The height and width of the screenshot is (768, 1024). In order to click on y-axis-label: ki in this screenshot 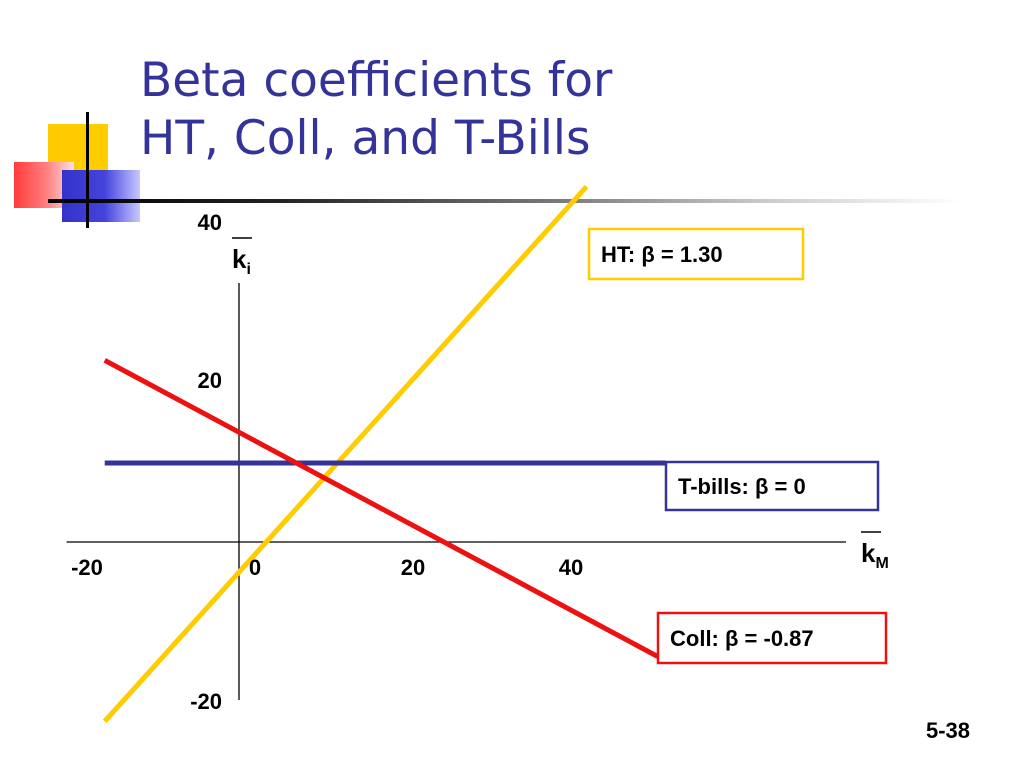, I will do `click(241, 261)`.